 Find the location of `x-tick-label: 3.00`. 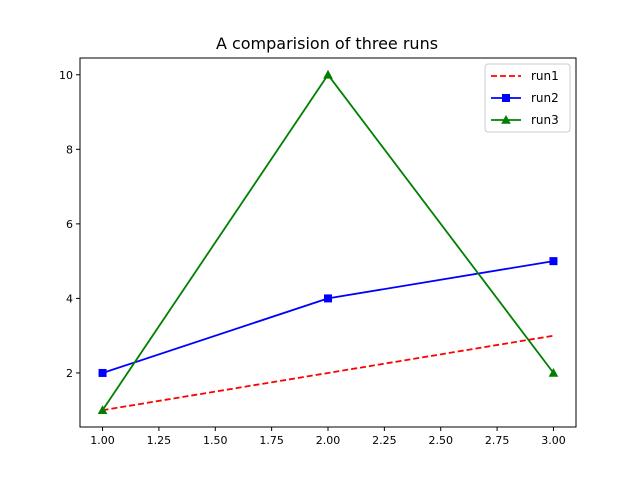

x-tick-label: 3.00 is located at coordinates (553, 440).